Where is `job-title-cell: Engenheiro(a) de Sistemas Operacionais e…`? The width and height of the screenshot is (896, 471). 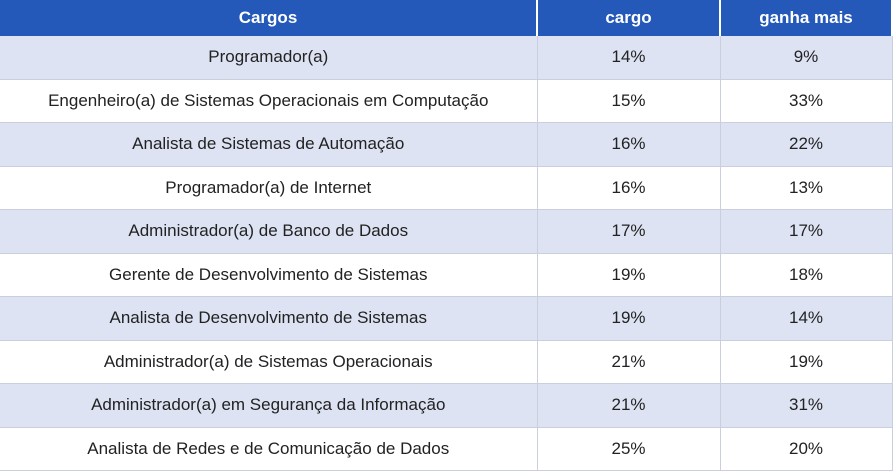 job-title-cell: Engenheiro(a) de Sistemas Operacionais e… is located at coordinates (269, 101).